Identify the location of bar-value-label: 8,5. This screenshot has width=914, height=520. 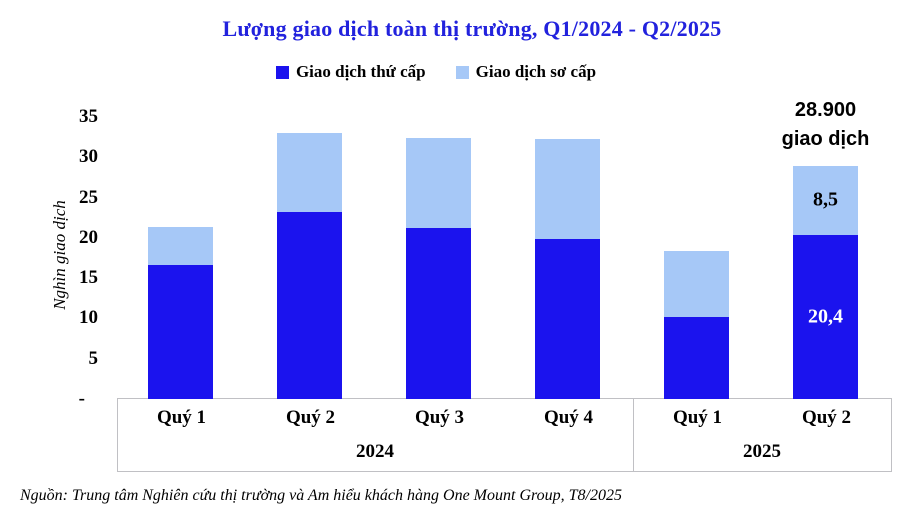
(825, 199).